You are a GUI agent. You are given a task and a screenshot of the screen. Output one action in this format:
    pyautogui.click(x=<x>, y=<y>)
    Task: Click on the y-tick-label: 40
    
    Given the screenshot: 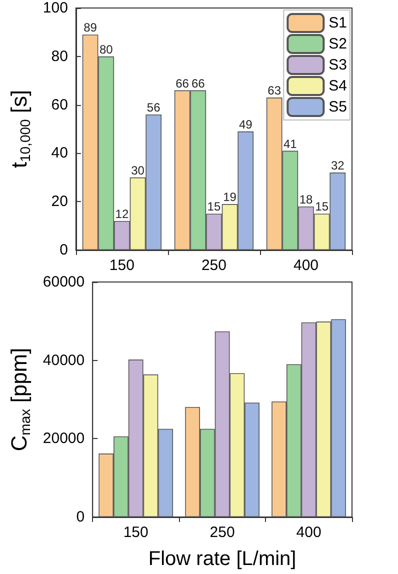 What is the action you would take?
    pyautogui.click(x=59, y=153)
    